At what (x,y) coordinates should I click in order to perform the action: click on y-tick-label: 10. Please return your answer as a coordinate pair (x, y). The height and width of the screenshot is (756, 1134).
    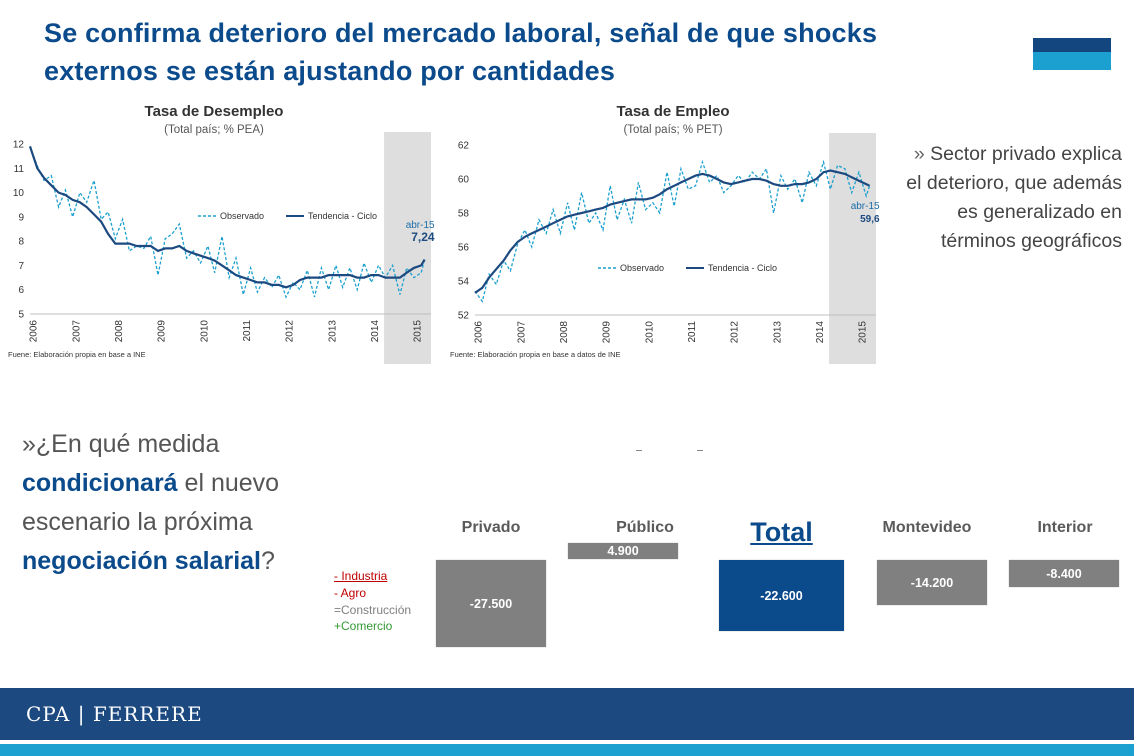
    Looking at the image, I should click on (19, 193).